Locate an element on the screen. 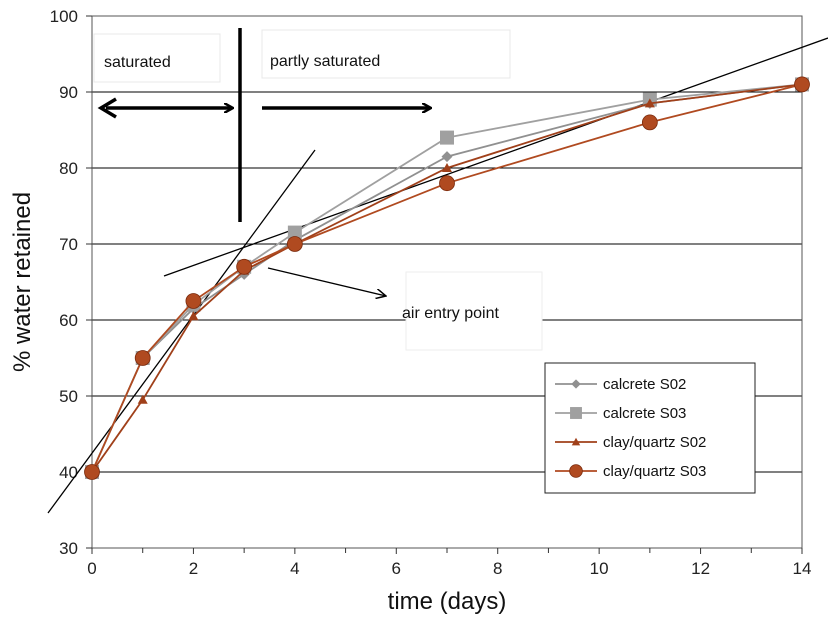  x-tick-label: 14 is located at coordinates (802, 568).